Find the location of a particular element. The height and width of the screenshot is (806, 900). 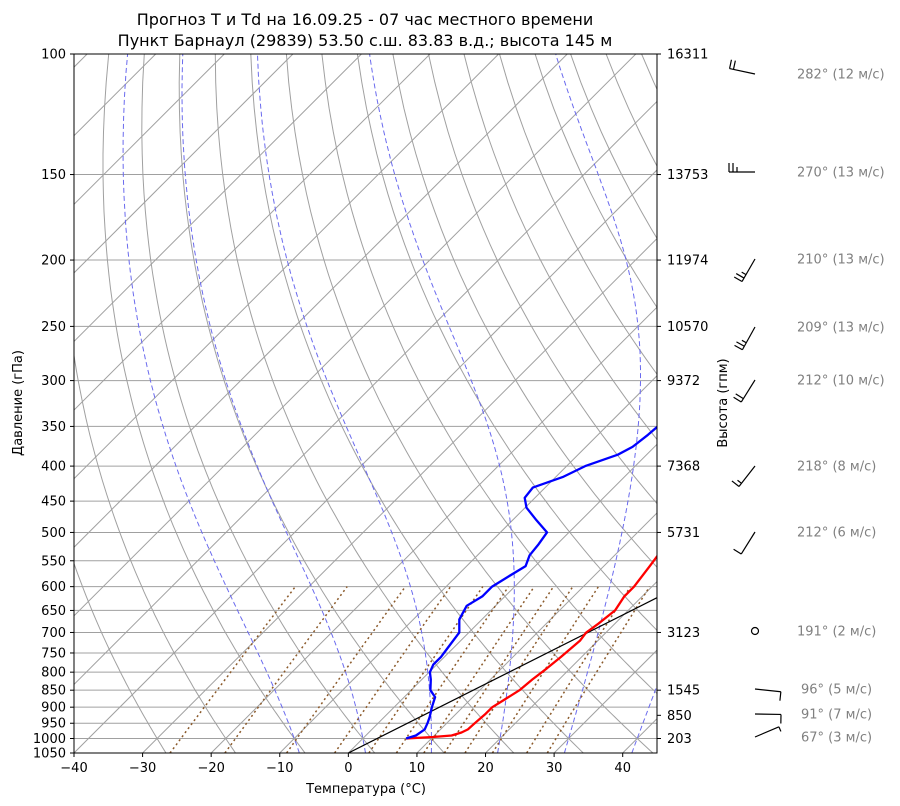

y-tick-label: 900 is located at coordinates (53, 708).